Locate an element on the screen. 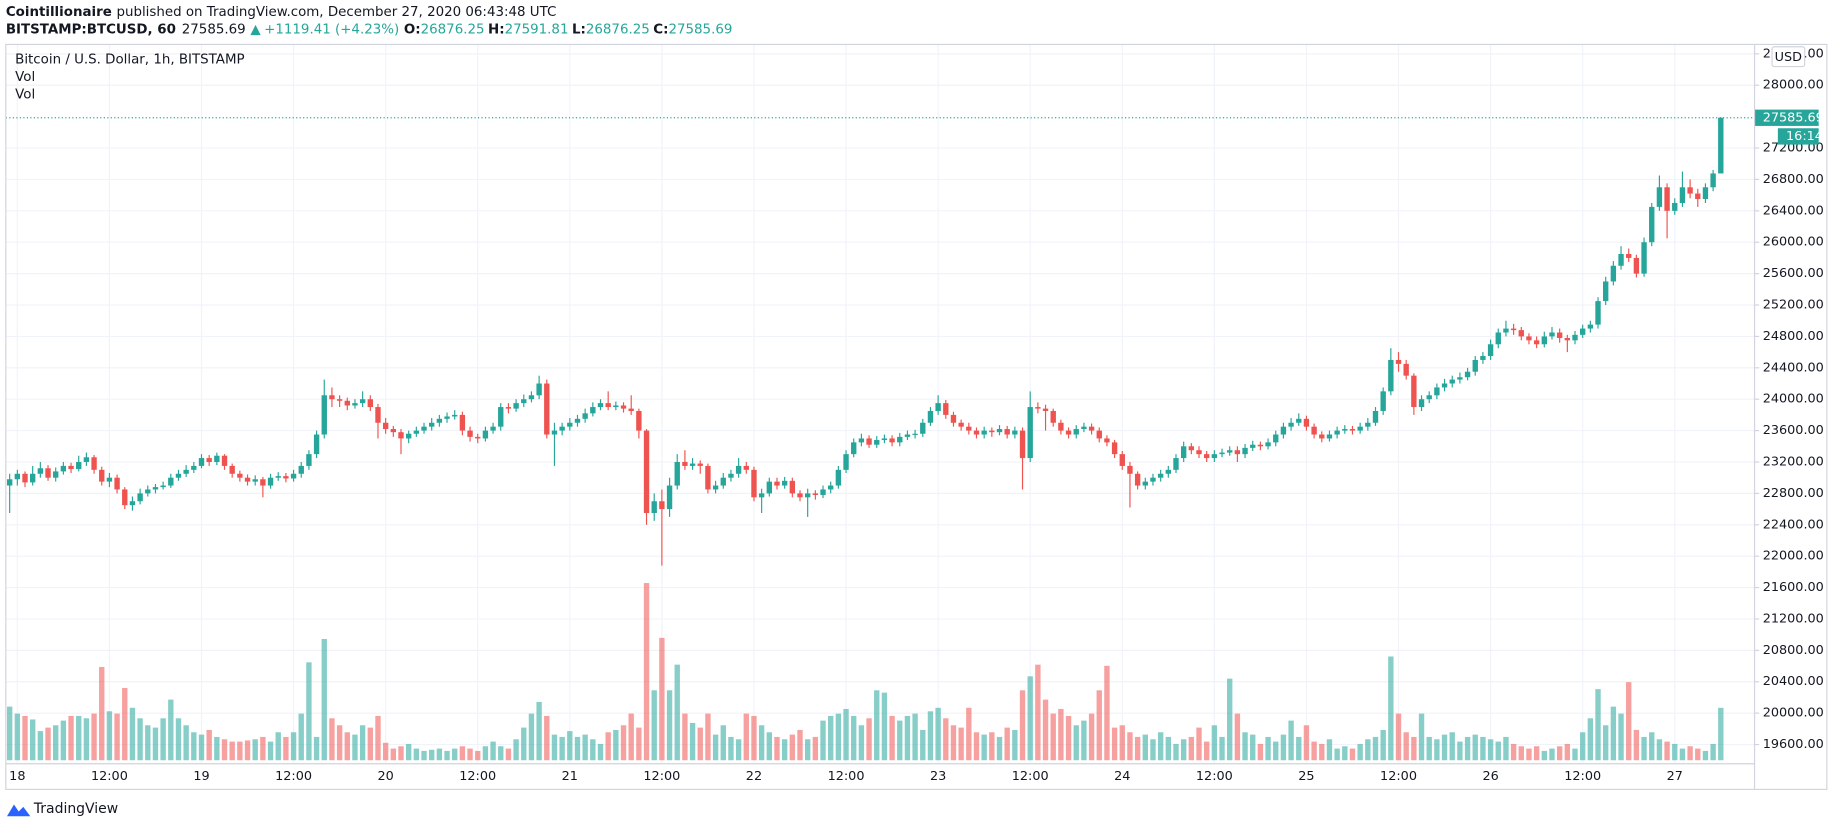 The width and height of the screenshot is (1828, 828). y-tick-label: 26800.00 is located at coordinates (1793, 179).